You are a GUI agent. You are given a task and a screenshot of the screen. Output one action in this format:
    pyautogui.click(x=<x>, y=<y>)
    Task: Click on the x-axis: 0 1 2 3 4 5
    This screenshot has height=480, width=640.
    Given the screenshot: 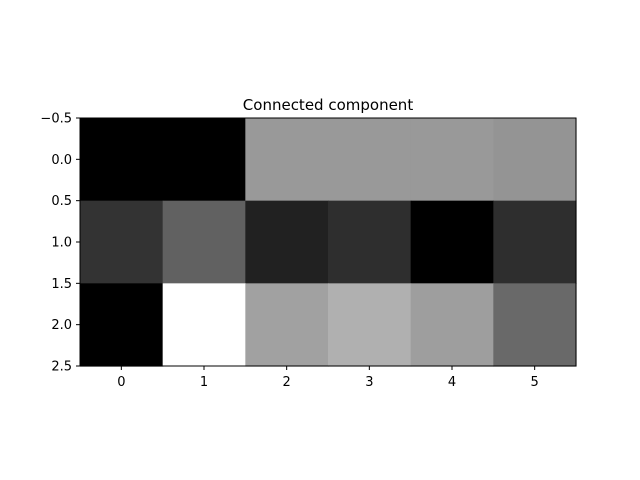 What is the action you would take?
    pyautogui.click(x=328, y=378)
    